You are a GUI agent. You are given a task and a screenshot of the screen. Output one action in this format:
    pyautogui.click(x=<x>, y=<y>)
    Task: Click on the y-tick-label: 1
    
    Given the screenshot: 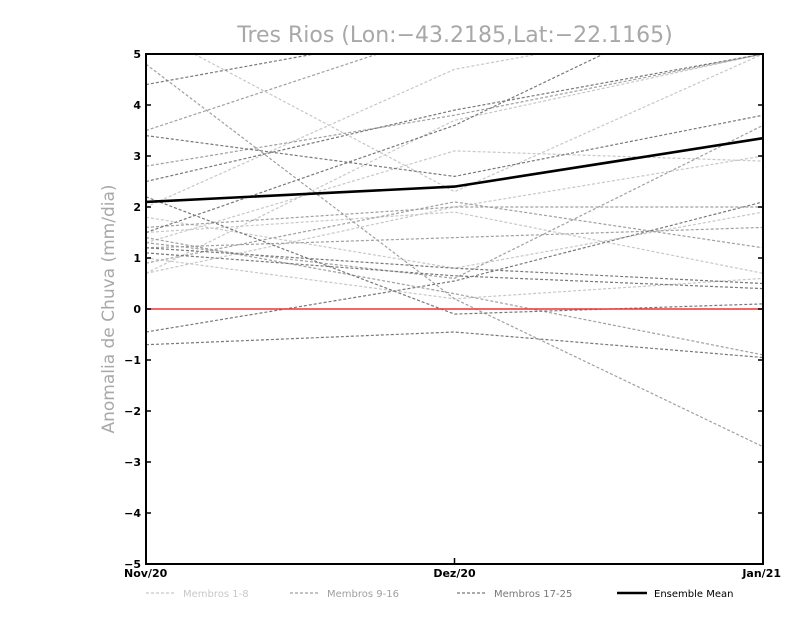 What is the action you would take?
    pyautogui.click(x=137, y=258)
    